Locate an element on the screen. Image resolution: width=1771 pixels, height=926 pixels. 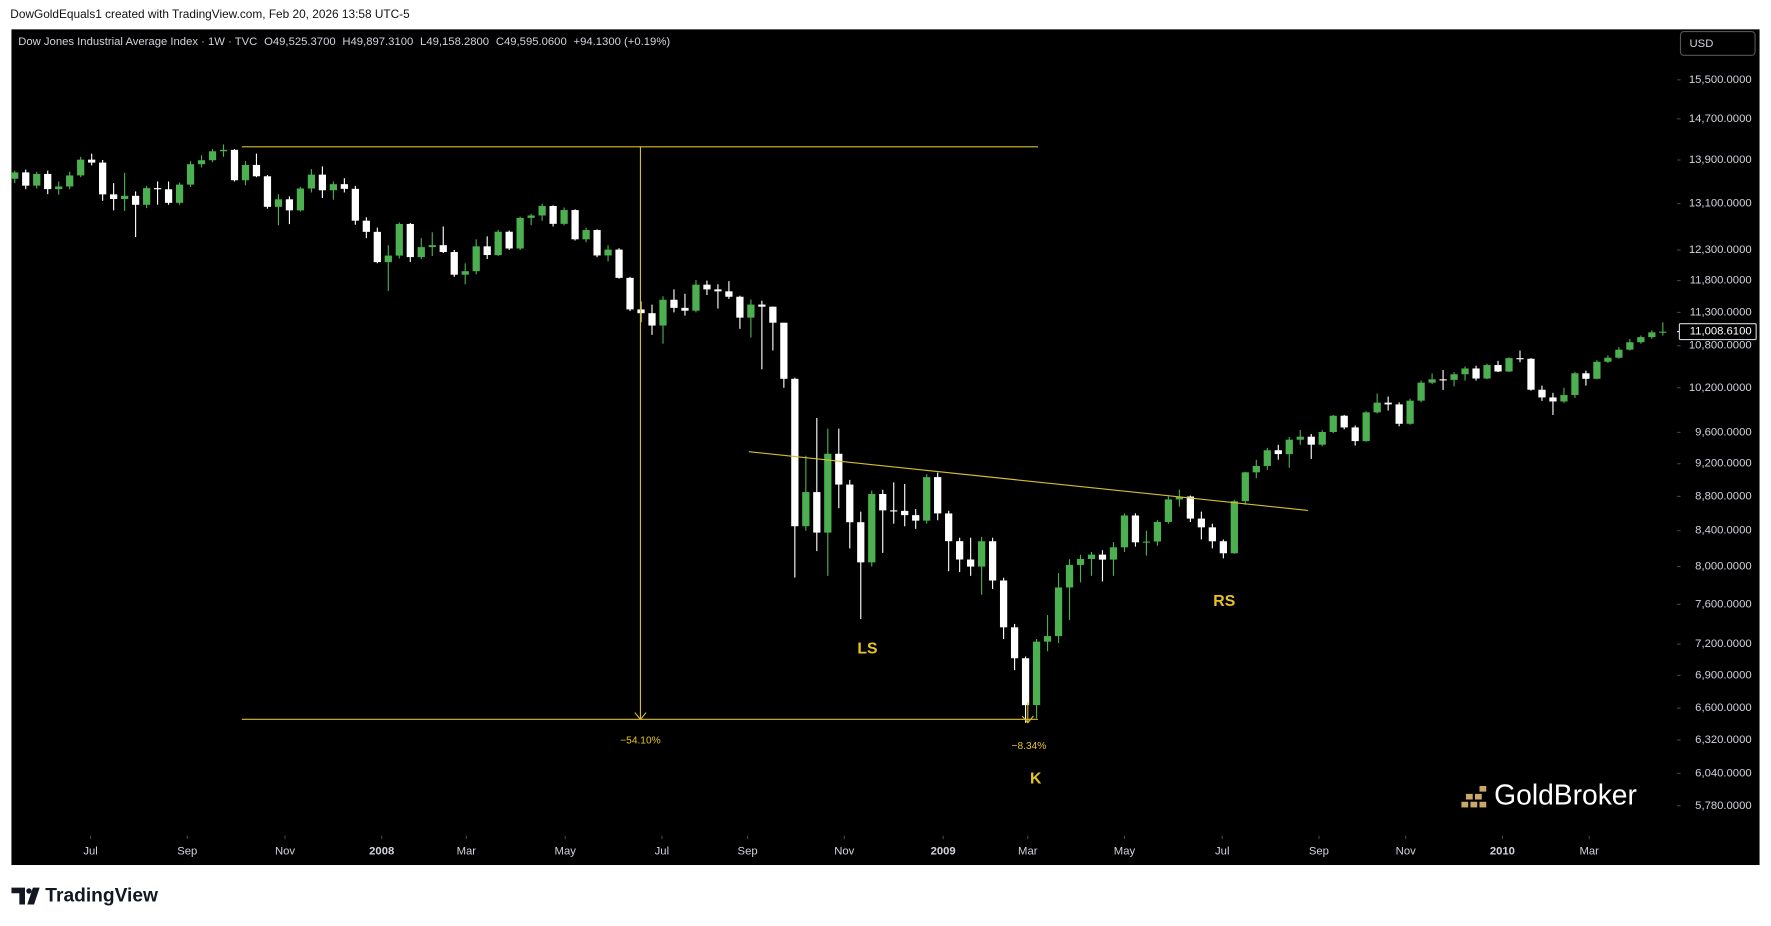
y-tick-label: 10,200.0000 is located at coordinates (1720, 388).